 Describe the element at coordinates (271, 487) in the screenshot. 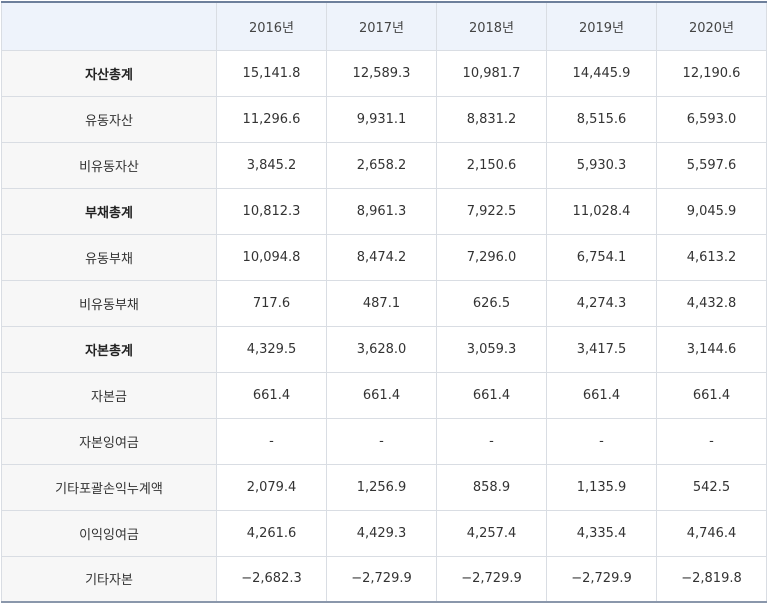

I see `table-cell: 2,079.4` at that location.